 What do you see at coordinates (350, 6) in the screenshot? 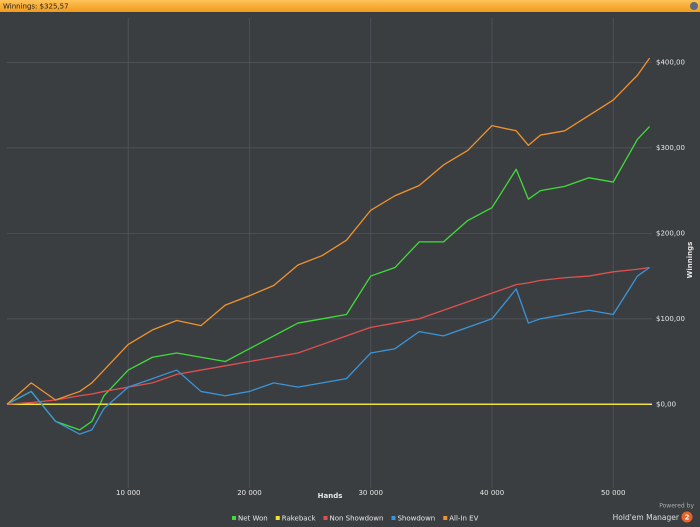
I see `title-bar` at bounding box center [350, 6].